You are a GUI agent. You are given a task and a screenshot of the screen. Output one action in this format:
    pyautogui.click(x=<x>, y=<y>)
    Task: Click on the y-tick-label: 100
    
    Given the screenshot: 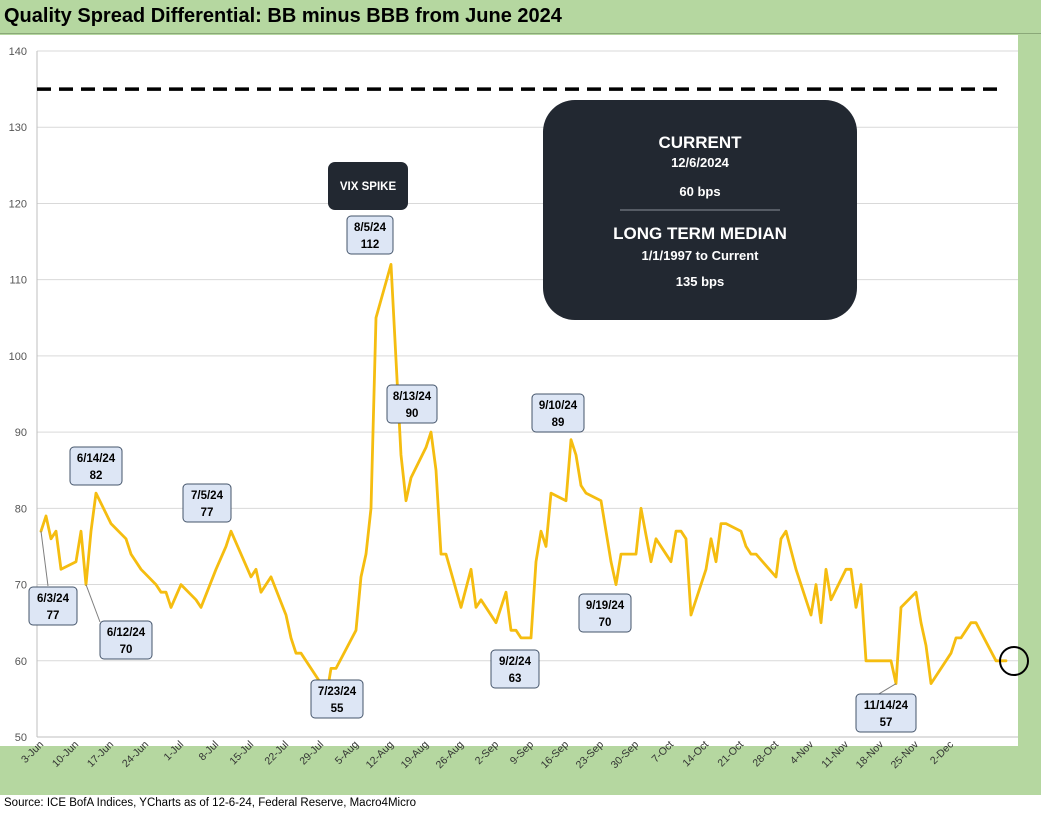 What is the action you would take?
    pyautogui.click(x=18, y=357)
    